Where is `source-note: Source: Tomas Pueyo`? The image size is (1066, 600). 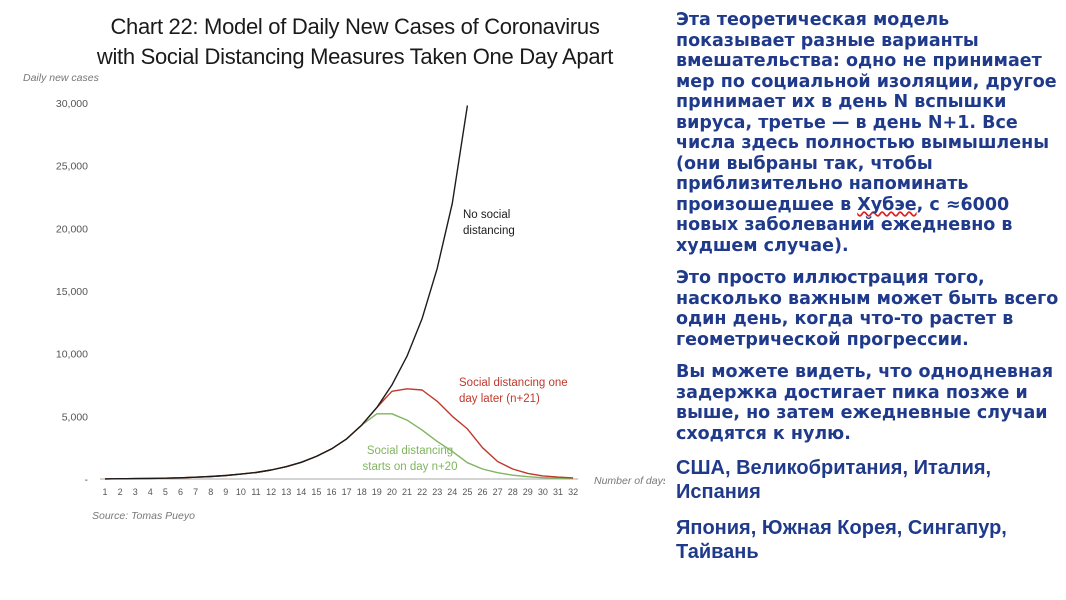 source-note: Source: Tomas Pueyo is located at coordinates (143, 516).